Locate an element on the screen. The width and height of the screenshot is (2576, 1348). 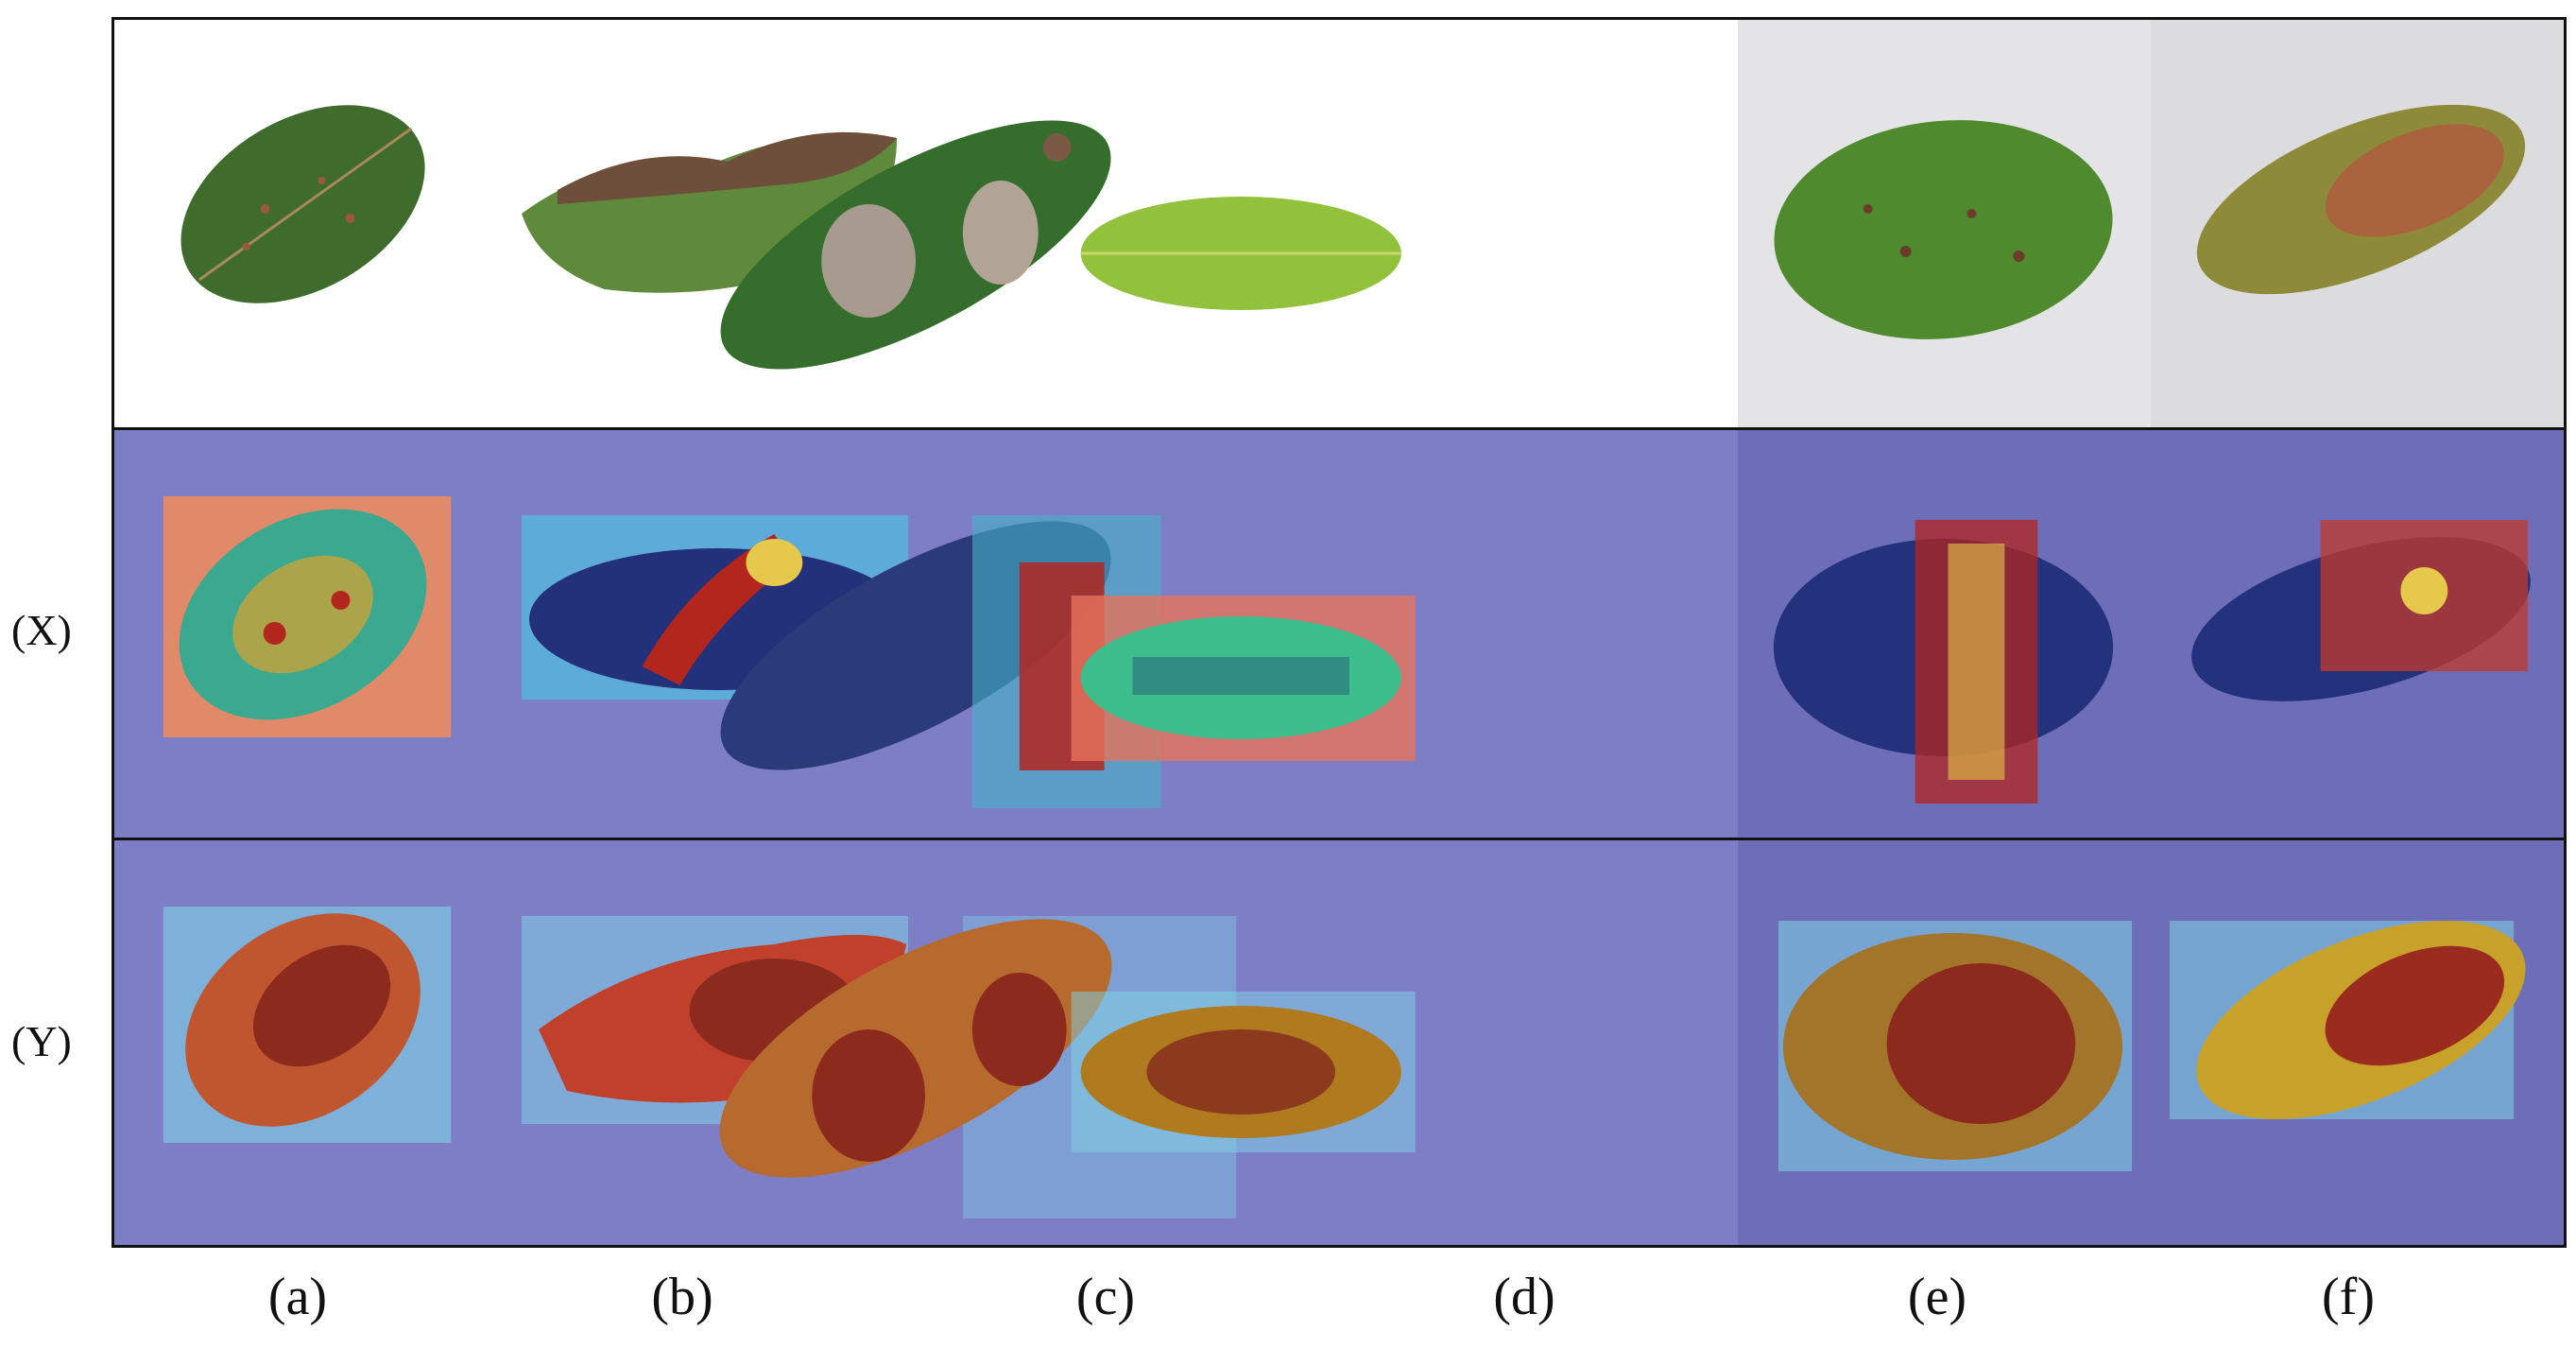
heatmap-y-a is located at coordinates (307, 1025).